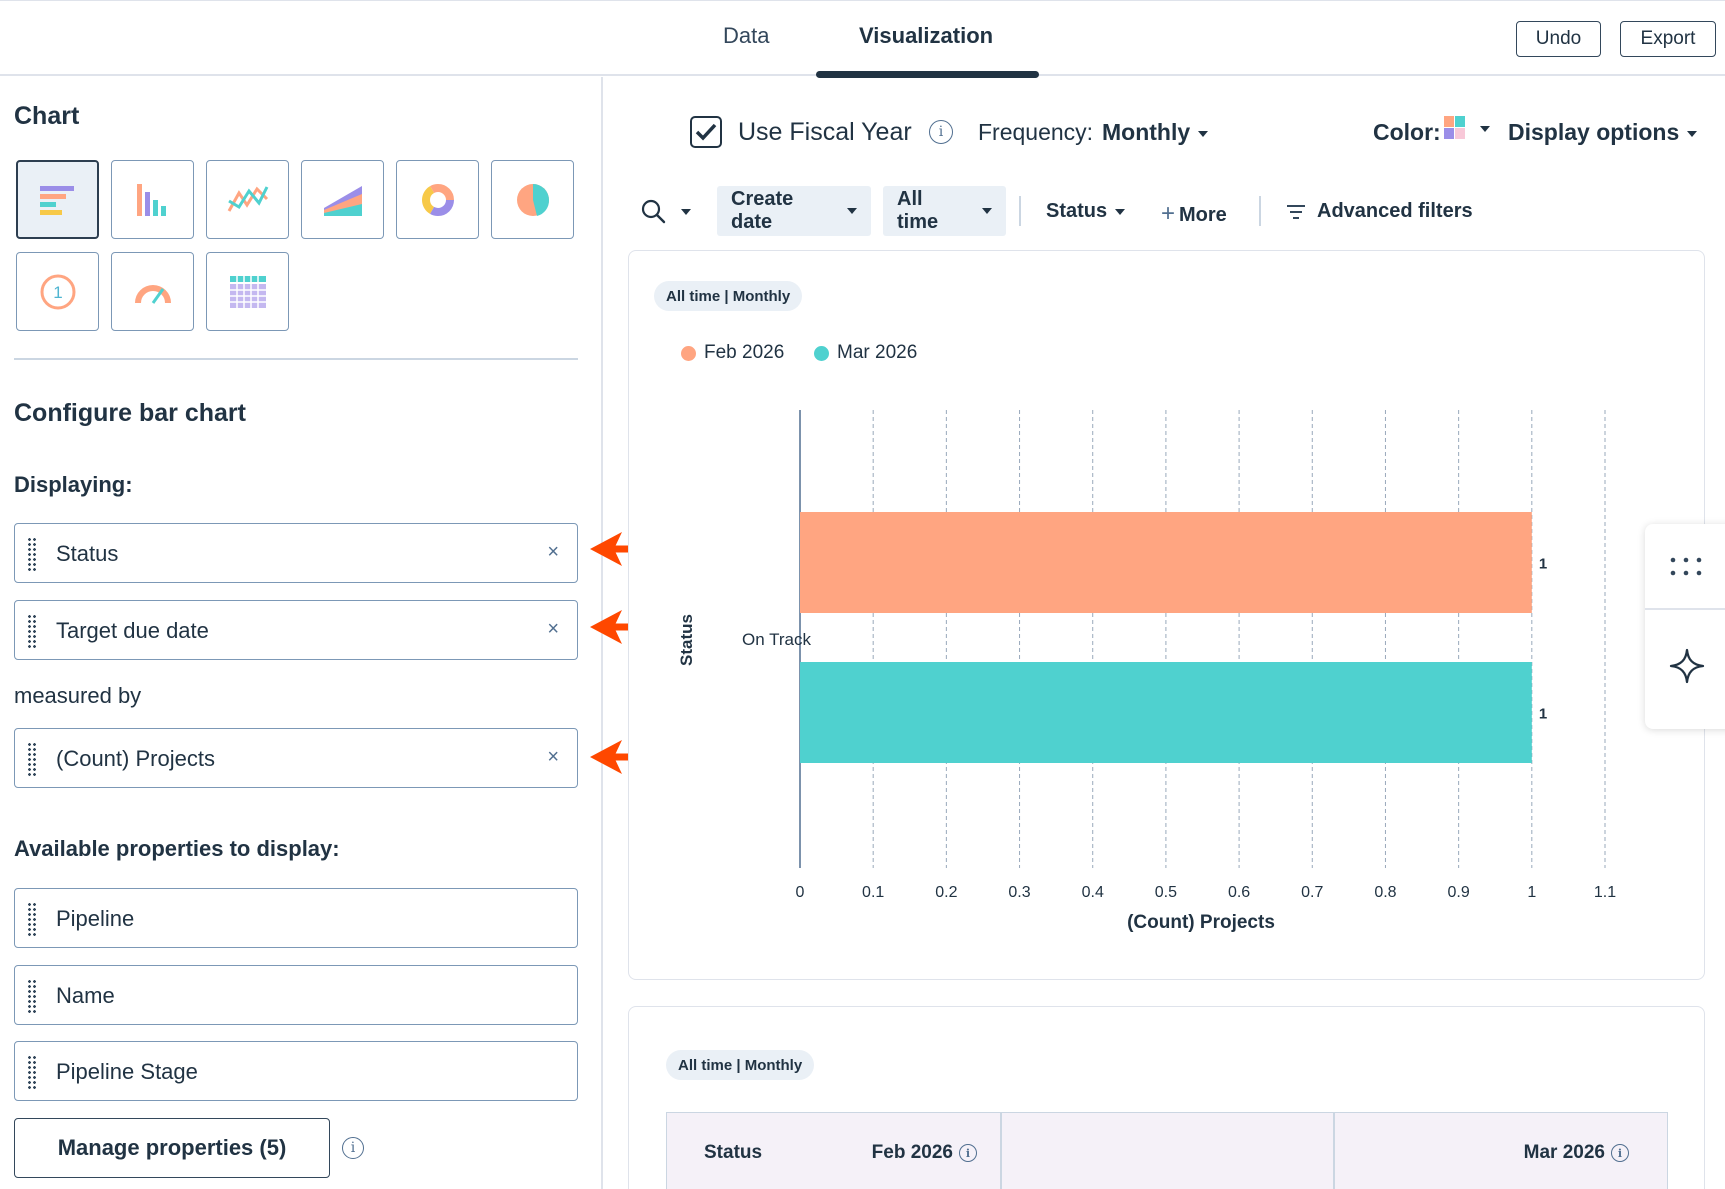  Describe the element at coordinates (762, 210) in the screenshot. I see `create-date-label: Create date` at that location.